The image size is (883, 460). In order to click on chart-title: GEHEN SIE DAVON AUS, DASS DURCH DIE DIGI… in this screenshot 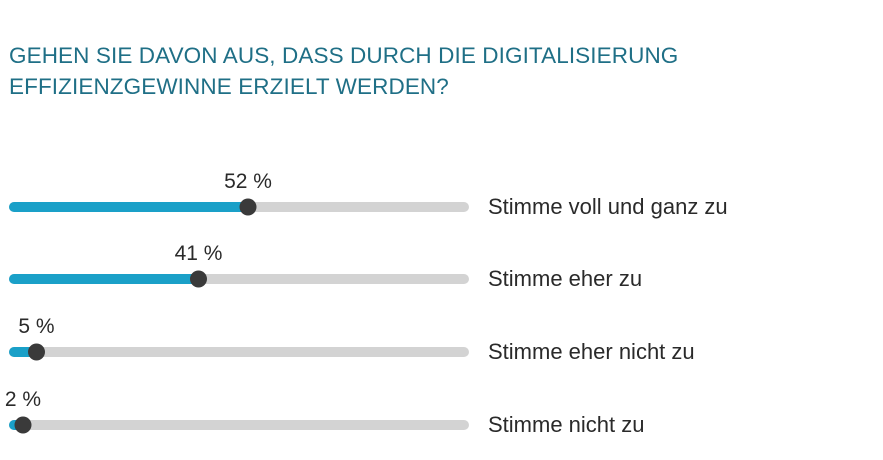, I will do `click(369, 71)`.